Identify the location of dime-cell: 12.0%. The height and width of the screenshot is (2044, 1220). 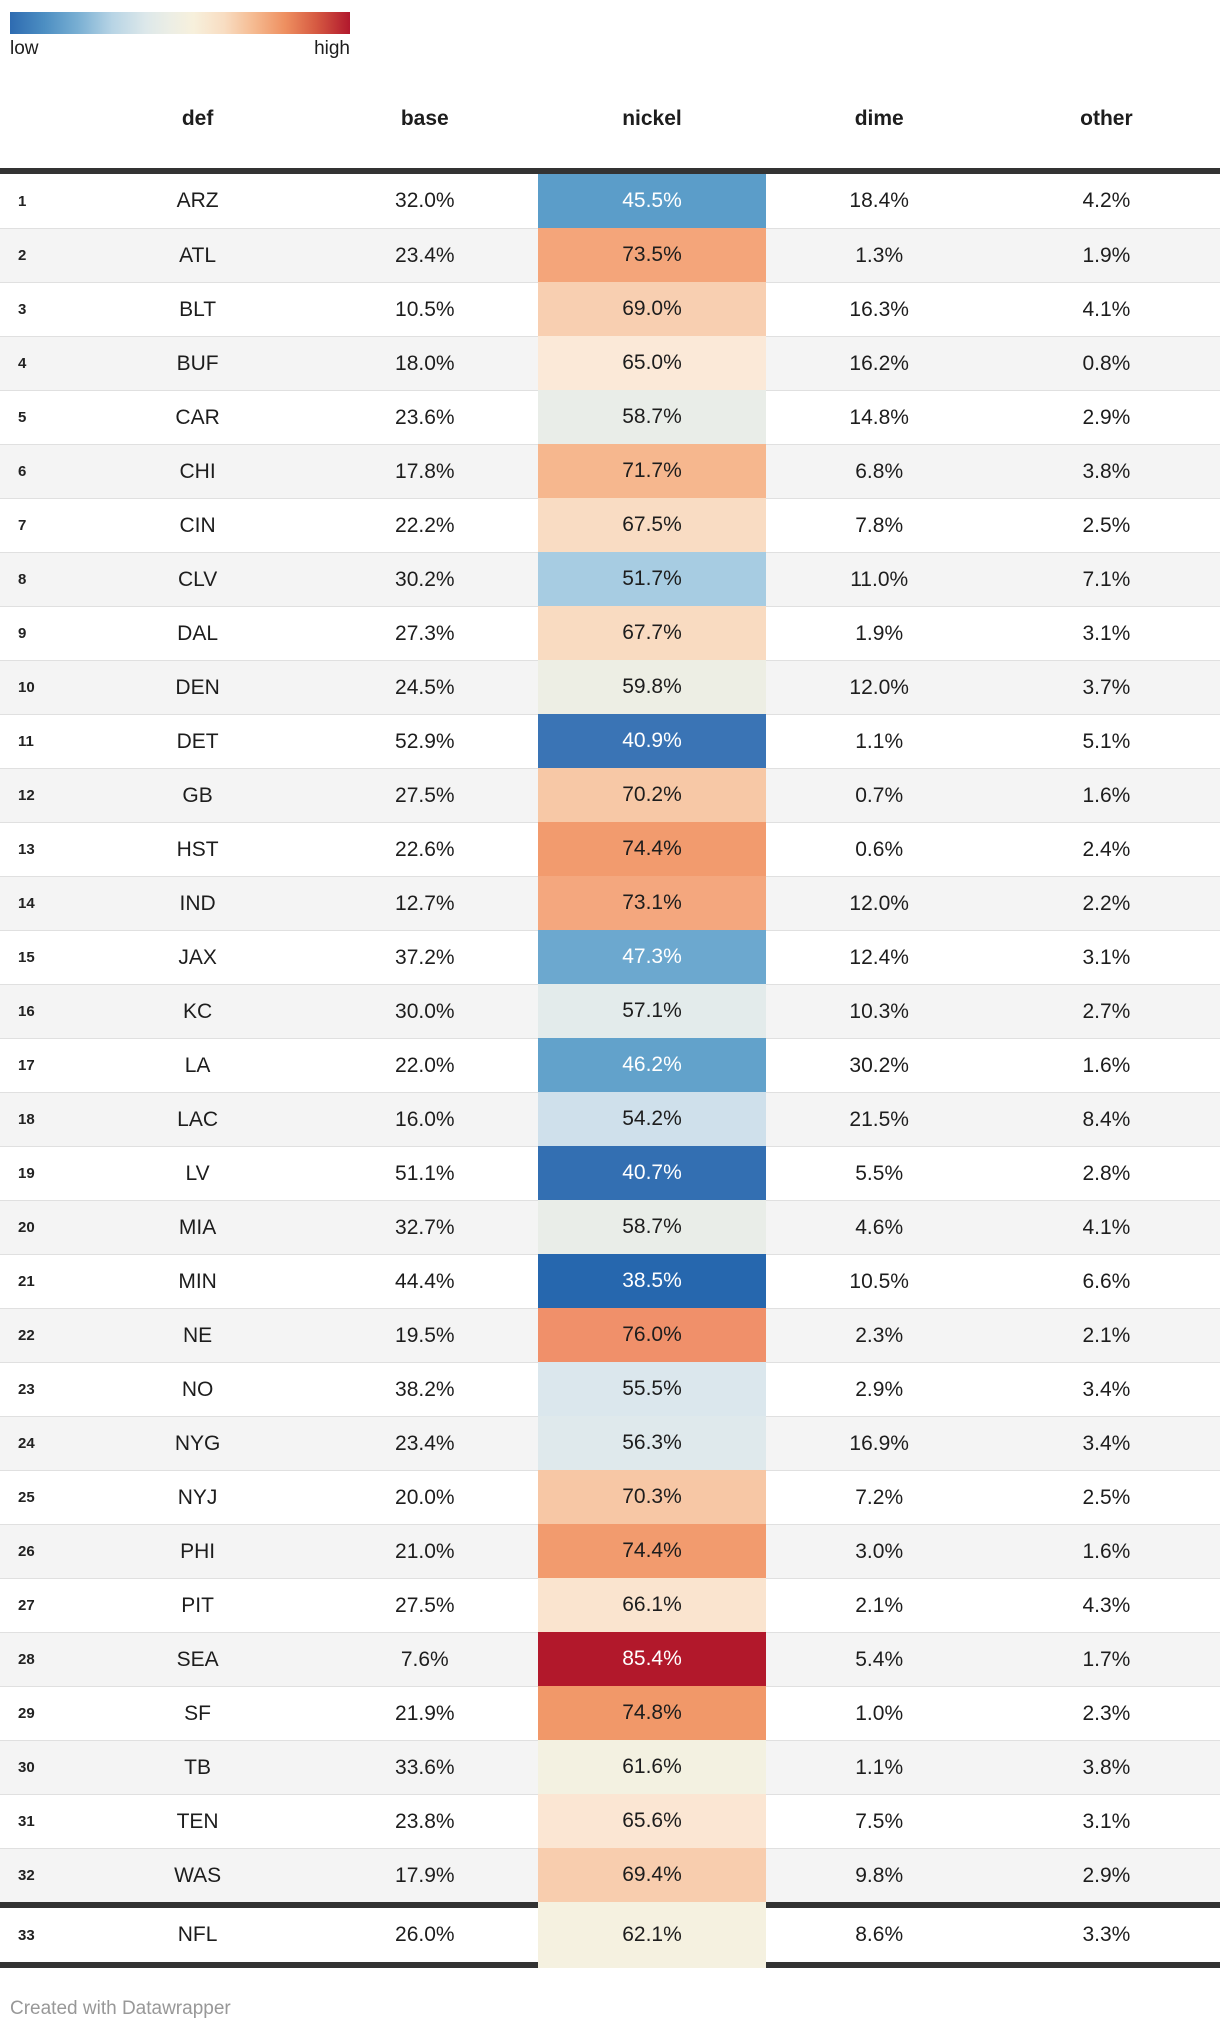
(879, 687).